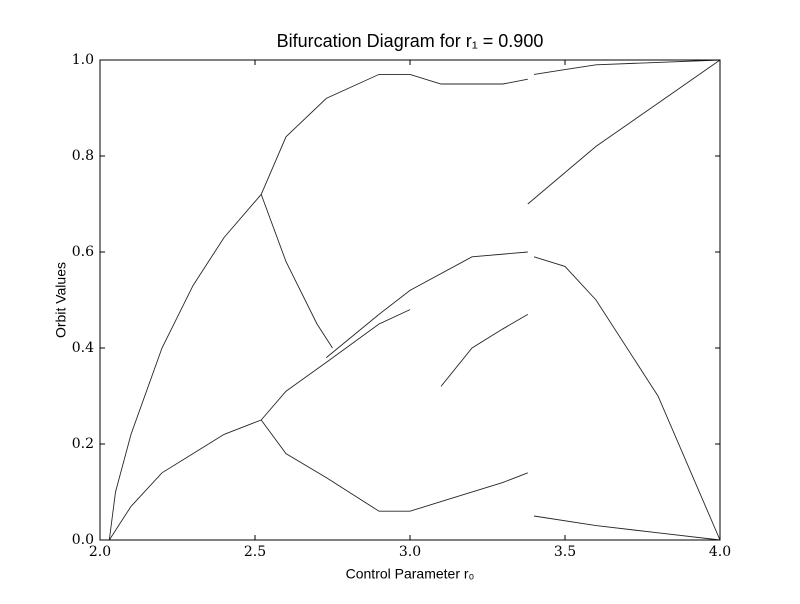  Describe the element at coordinates (720, 552) in the screenshot. I see `x-tick-label: 4.0` at that location.